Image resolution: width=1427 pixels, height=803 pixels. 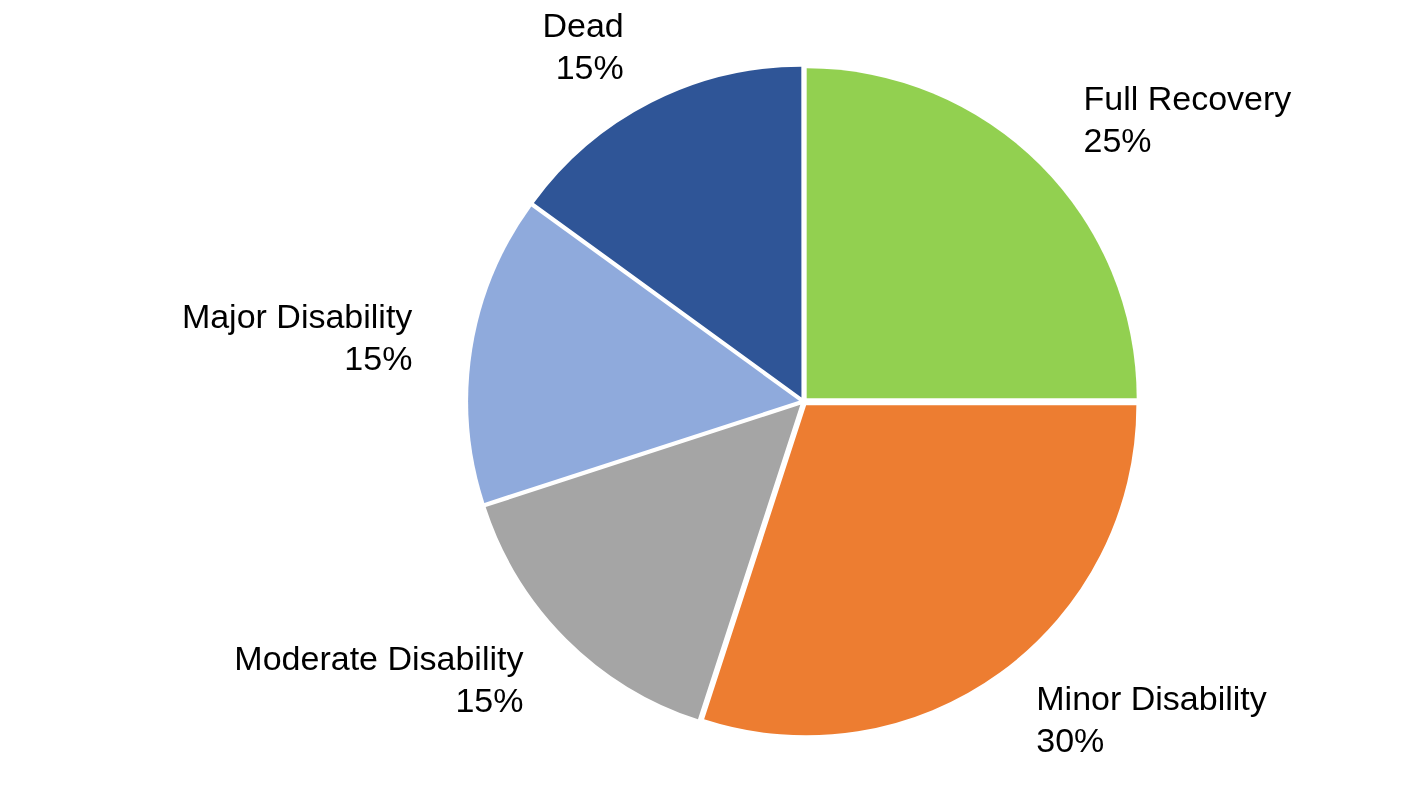 What do you see at coordinates (1187, 97) in the screenshot?
I see `slice-label: Full Recovery` at bounding box center [1187, 97].